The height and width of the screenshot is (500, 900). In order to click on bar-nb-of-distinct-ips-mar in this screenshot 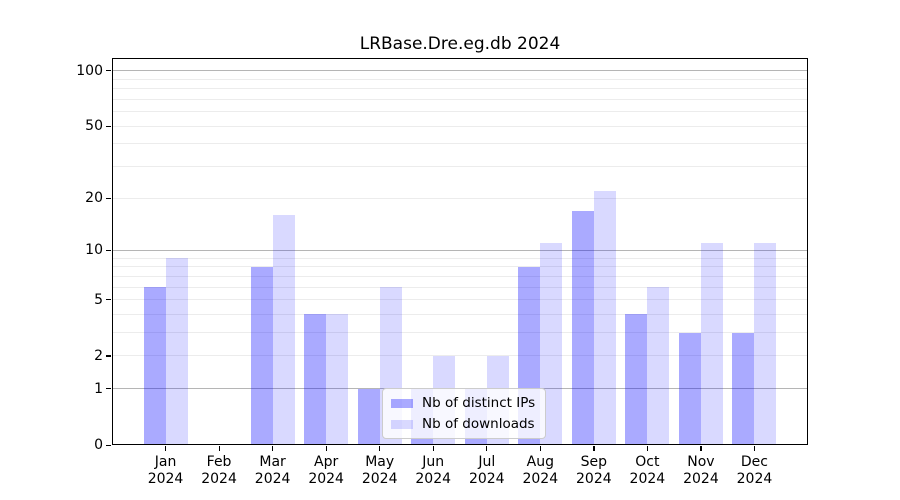, I will do `click(261, 355)`.